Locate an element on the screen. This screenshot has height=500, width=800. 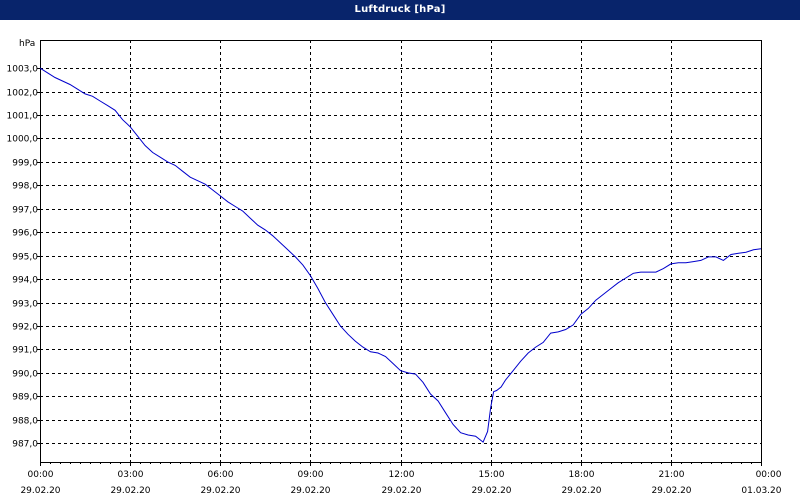
y-tick-label: 1000,0 is located at coordinates (23, 140).